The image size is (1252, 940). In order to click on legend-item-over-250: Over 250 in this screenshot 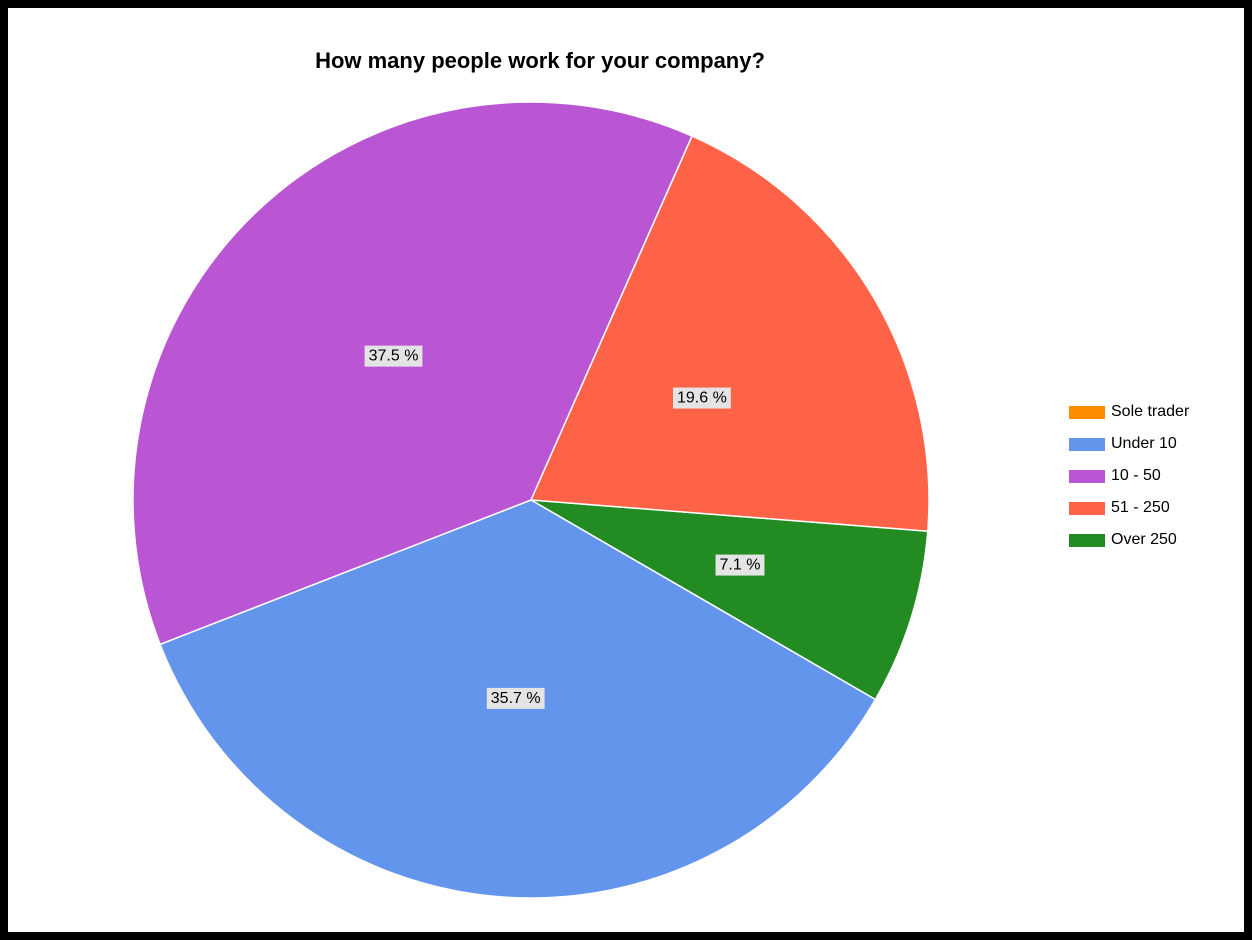, I will do `click(1129, 540)`.